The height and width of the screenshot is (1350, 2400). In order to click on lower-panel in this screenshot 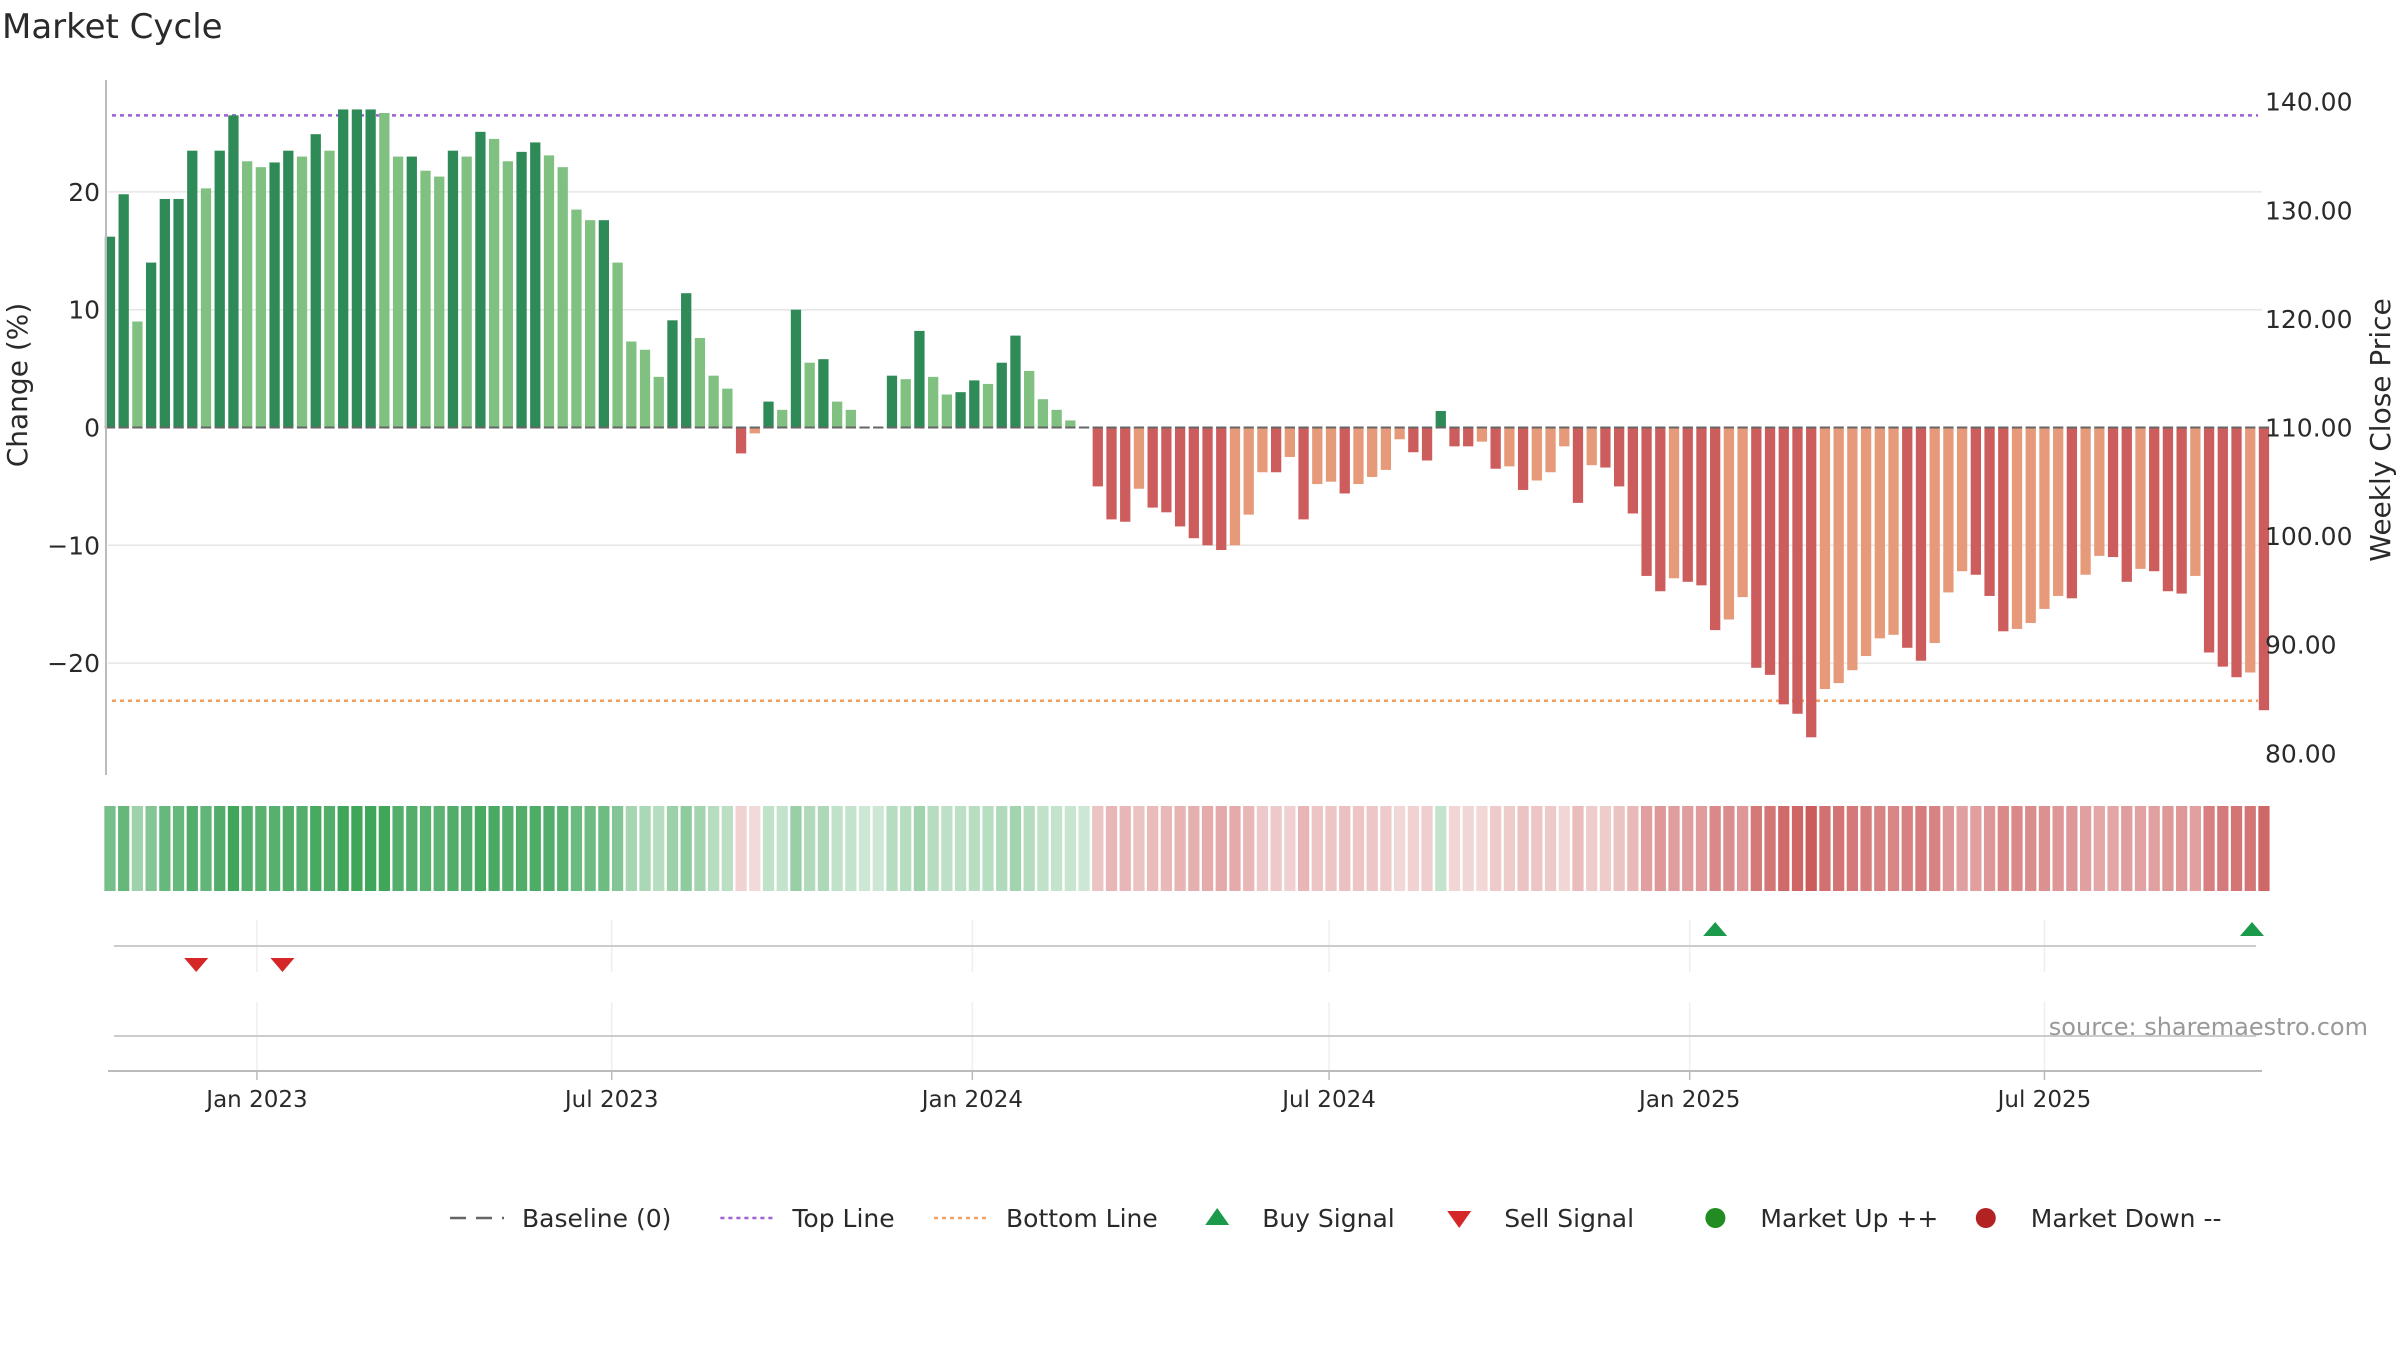, I will do `click(1185, 1036)`.